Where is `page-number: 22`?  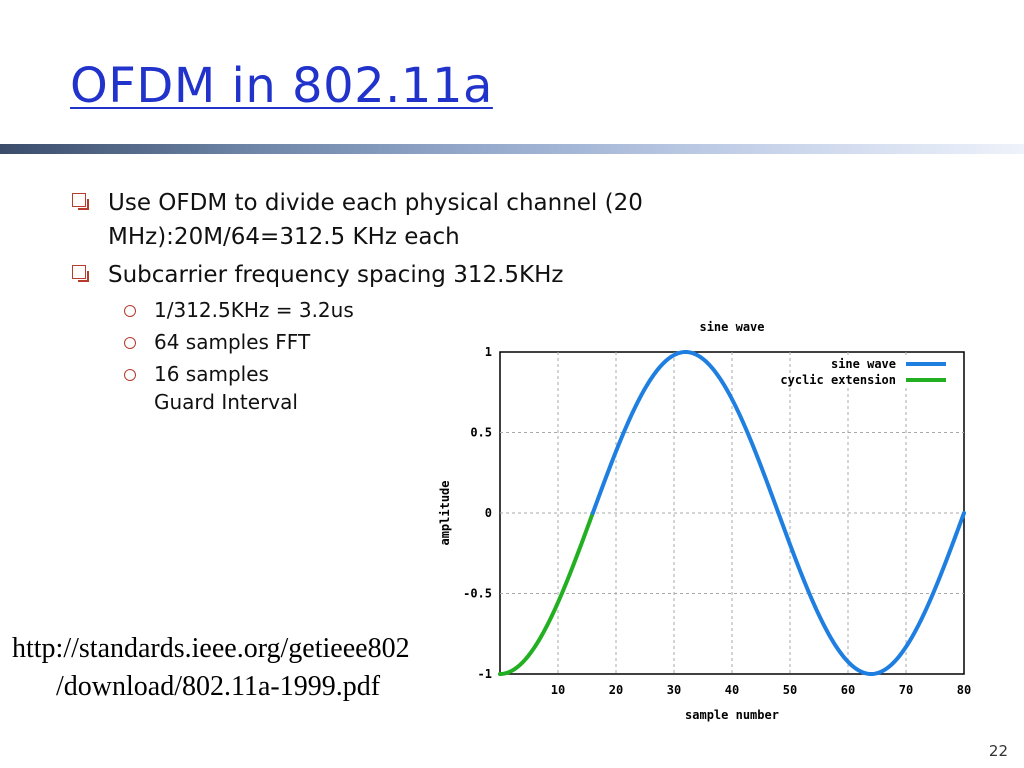 page-number: 22 is located at coordinates (998, 751).